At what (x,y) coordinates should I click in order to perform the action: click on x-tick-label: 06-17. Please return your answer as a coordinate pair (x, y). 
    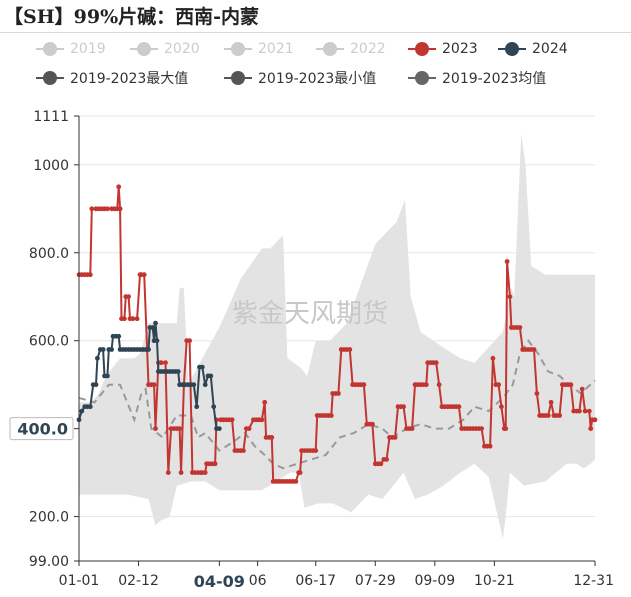
    Looking at the image, I should click on (315, 581).